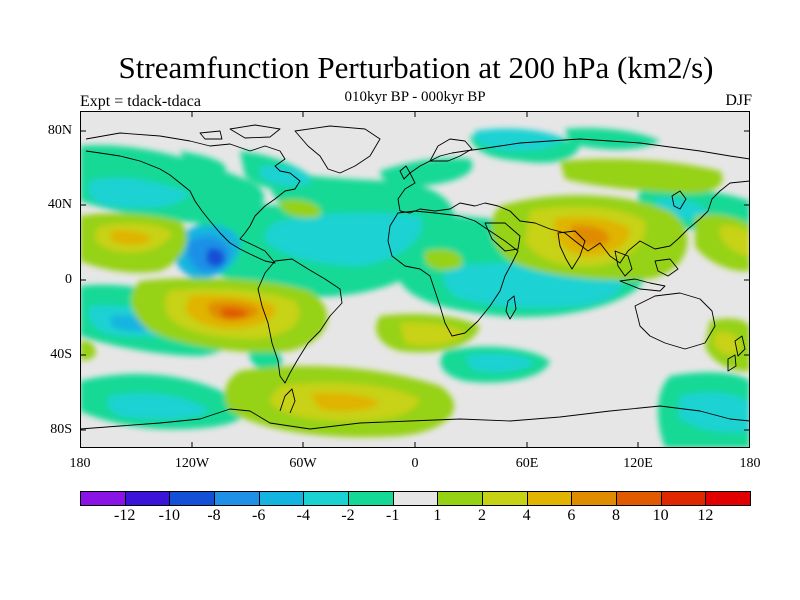 The width and height of the screenshot is (800, 600). I want to click on lon-label-0: 0, so click(415, 463).